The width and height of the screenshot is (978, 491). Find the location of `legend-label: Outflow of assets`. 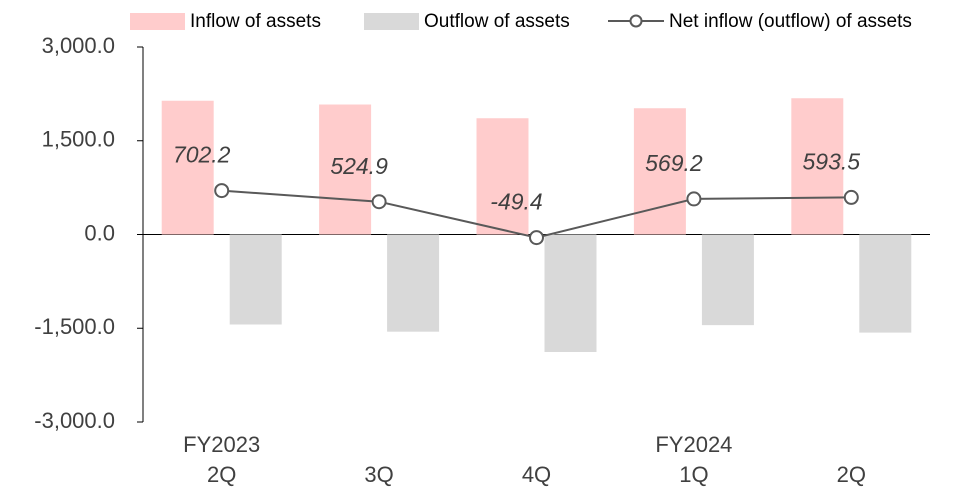

legend-label: Outflow of assets is located at coordinates (497, 21).